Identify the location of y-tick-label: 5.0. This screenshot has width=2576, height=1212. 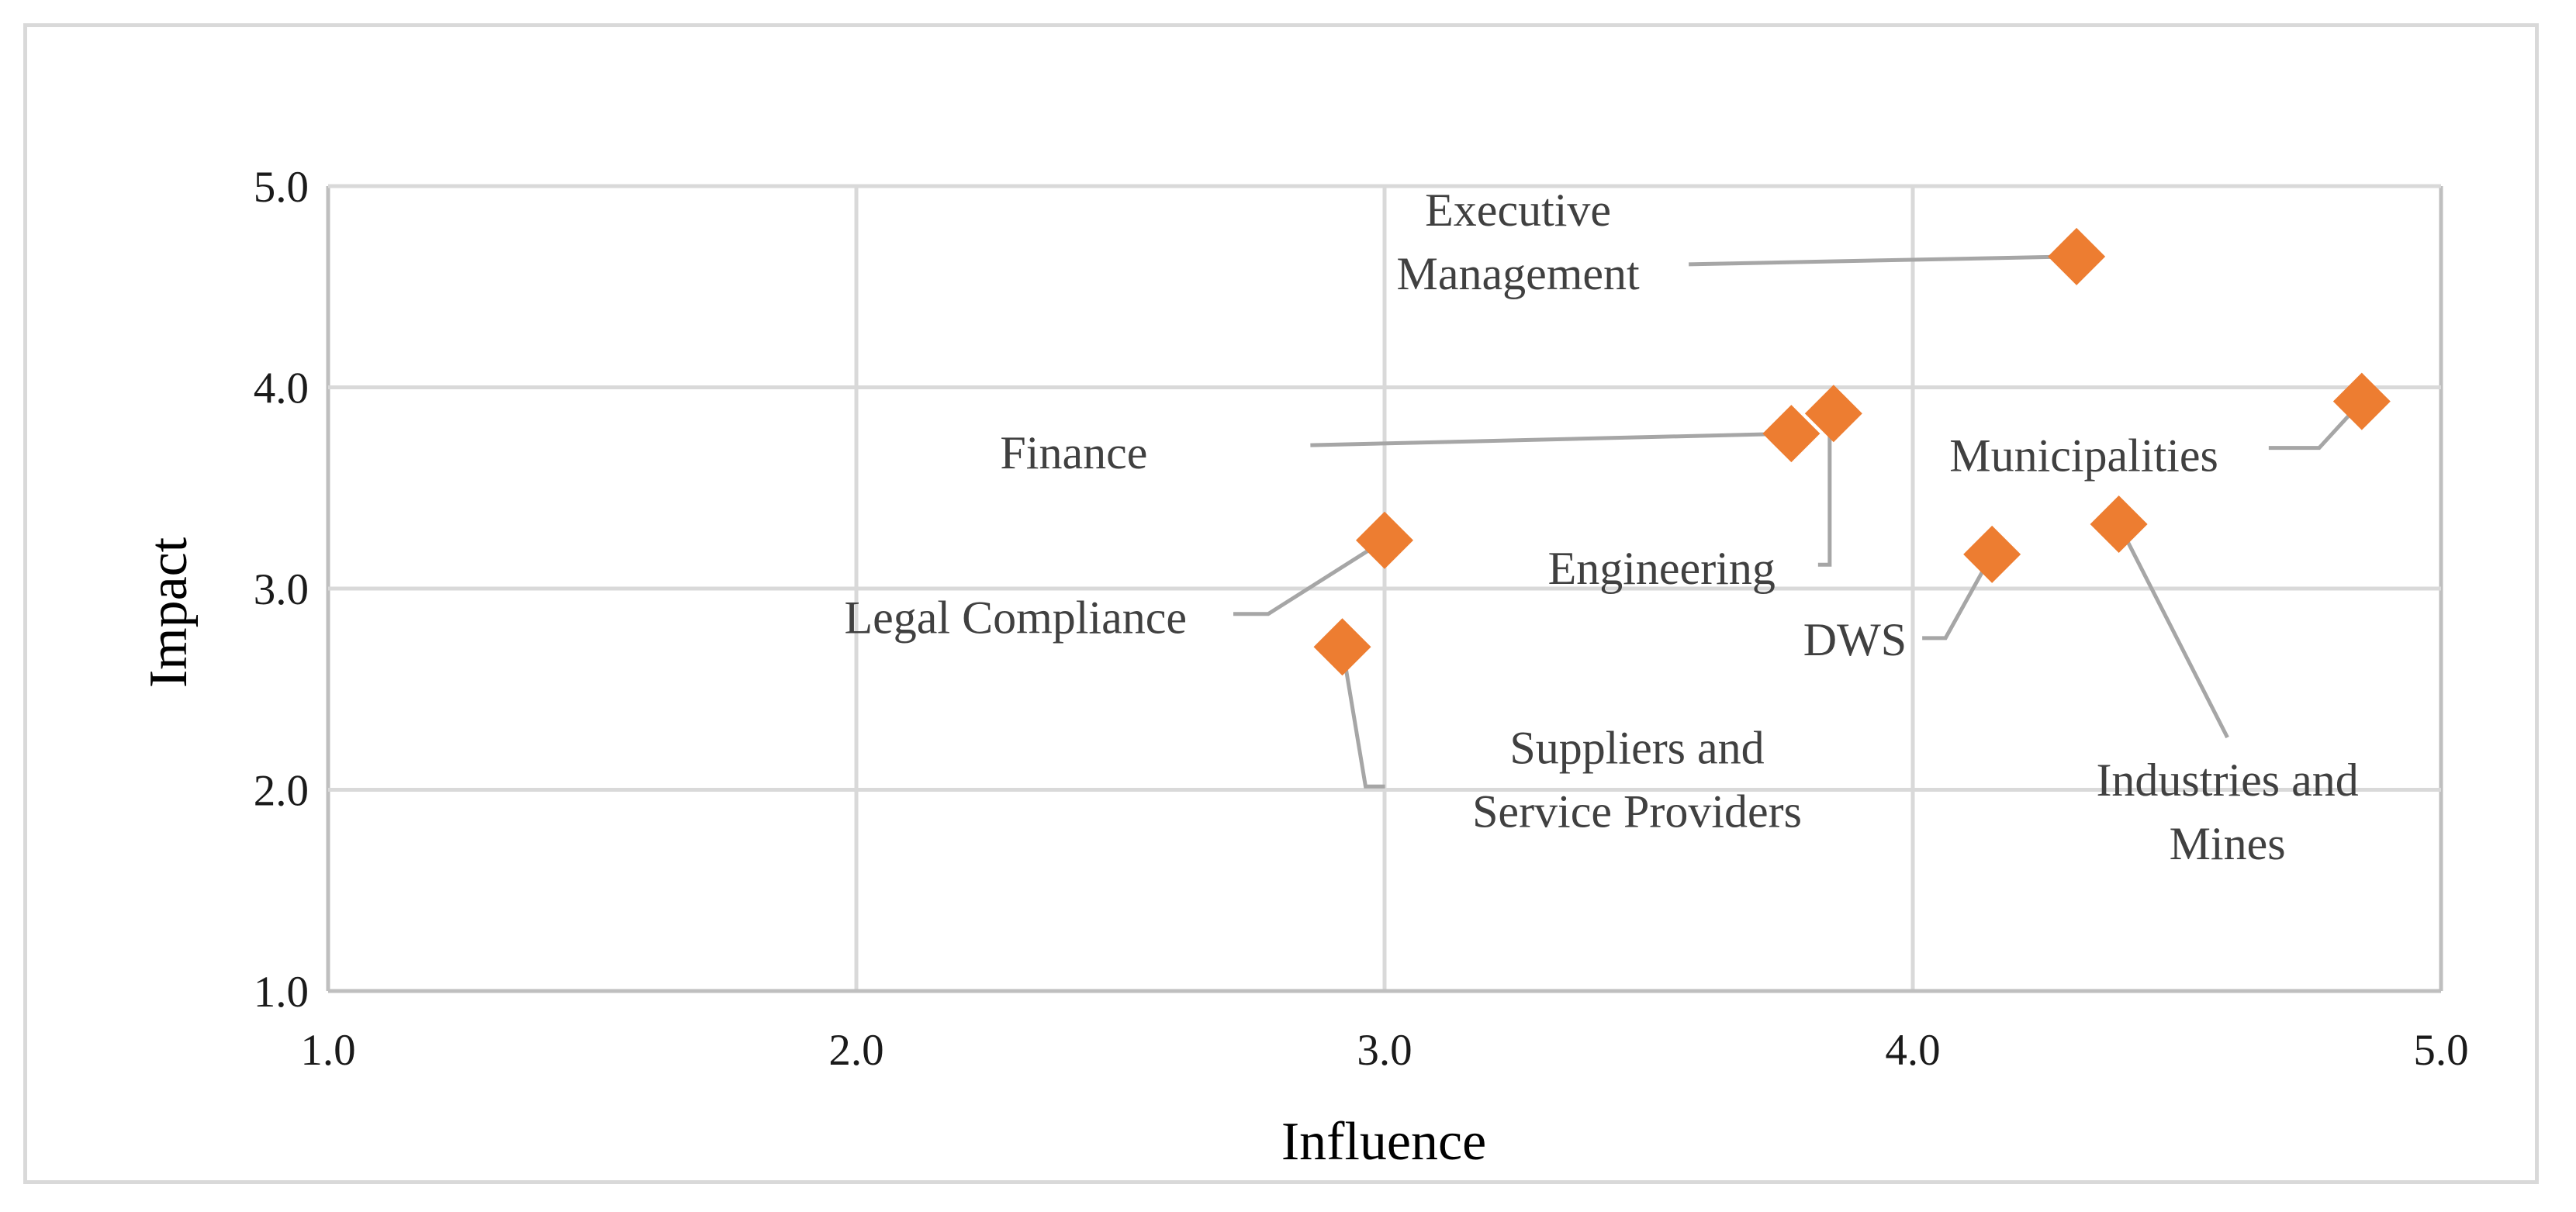
(281, 187).